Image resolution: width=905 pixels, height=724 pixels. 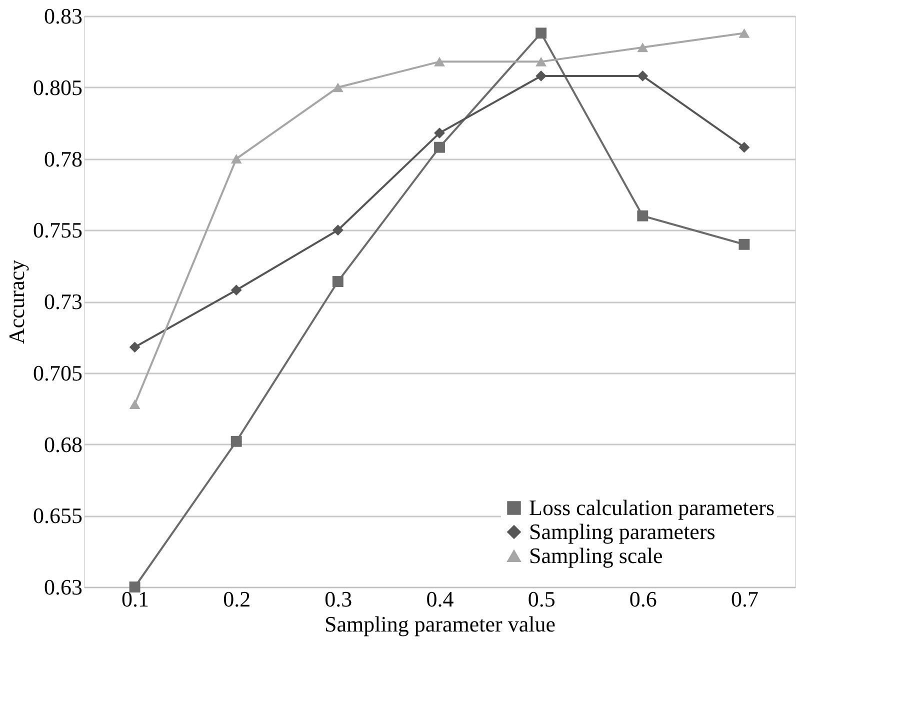 What do you see at coordinates (136, 599) in the screenshot?
I see `x-tick-label: 0.1` at bounding box center [136, 599].